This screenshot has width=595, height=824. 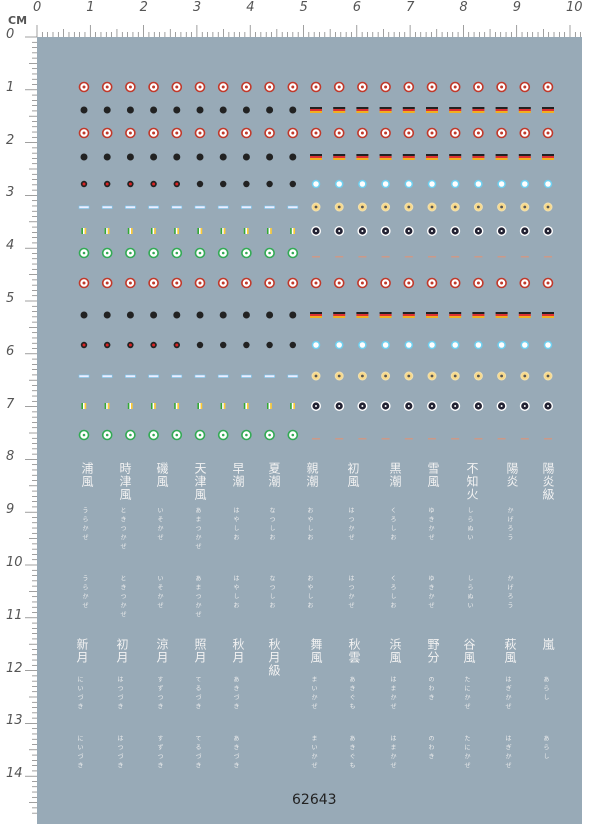 What do you see at coordinates (469, 525) in the screenshot?
I see `ship-reading: しらぬい` at bounding box center [469, 525].